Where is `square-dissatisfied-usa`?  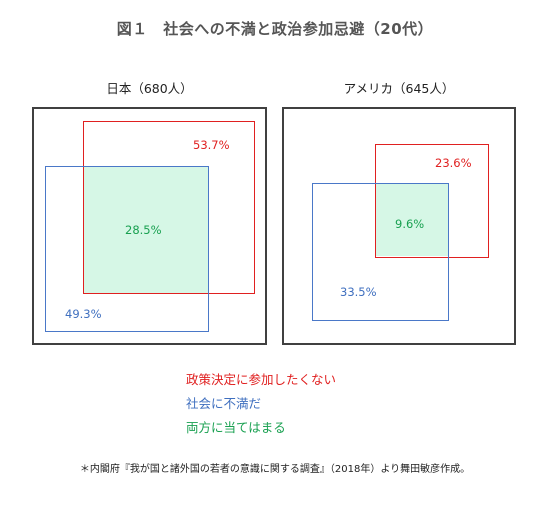 square-dissatisfied-usa is located at coordinates (380, 252).